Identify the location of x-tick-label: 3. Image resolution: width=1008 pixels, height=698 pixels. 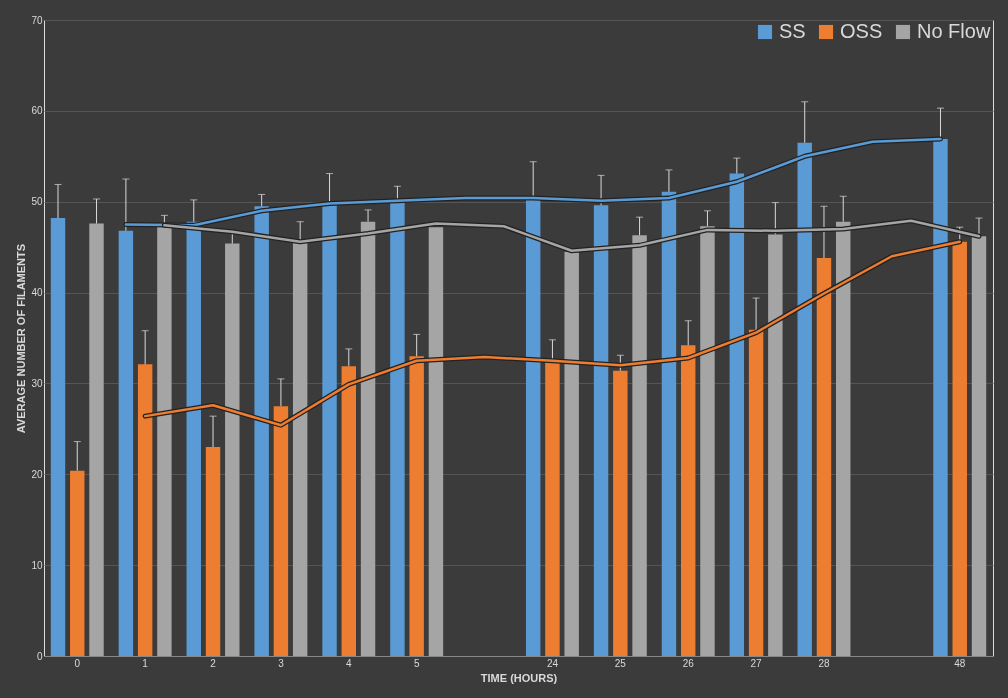
(281, 663).